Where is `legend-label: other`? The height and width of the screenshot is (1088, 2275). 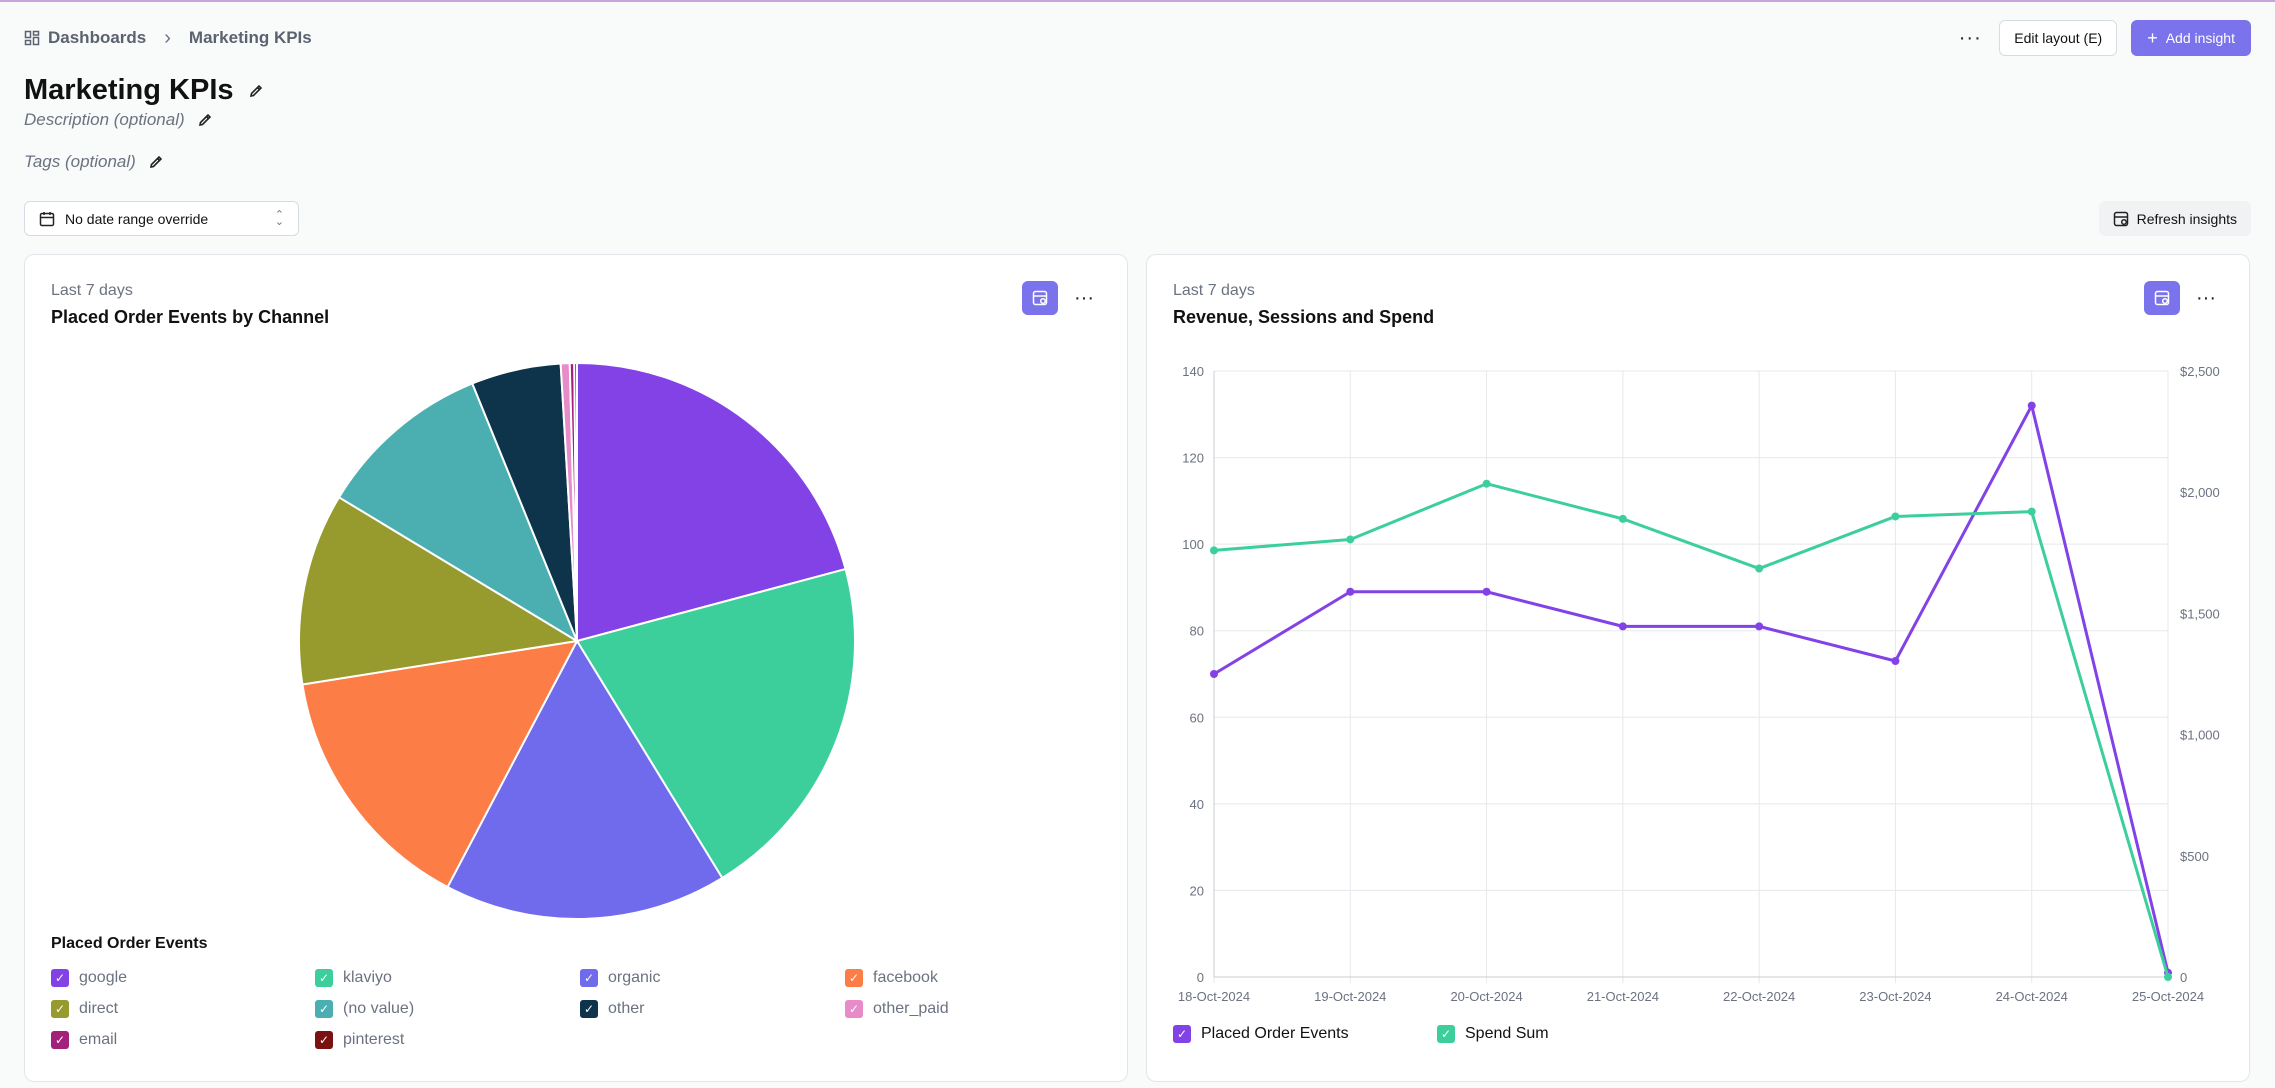
legend-label: other is located at coordinates (626, 1008).